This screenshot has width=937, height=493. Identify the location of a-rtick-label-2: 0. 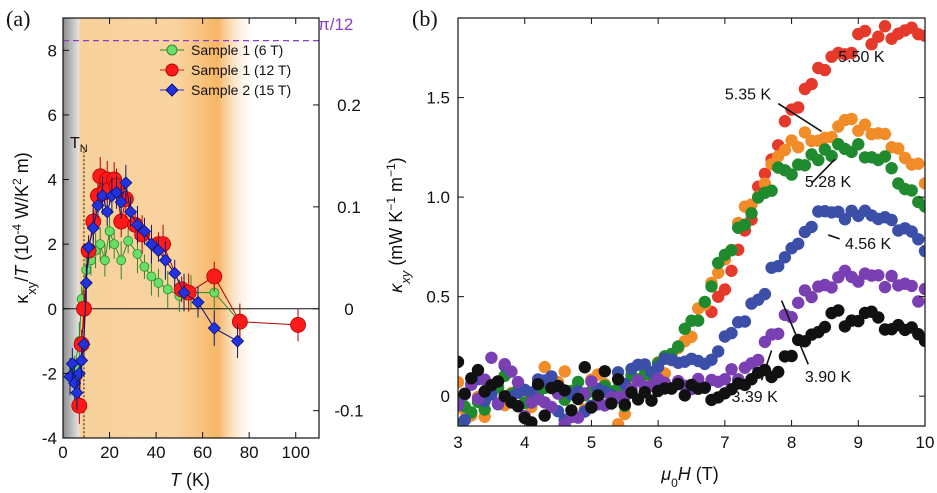
(348, 309).